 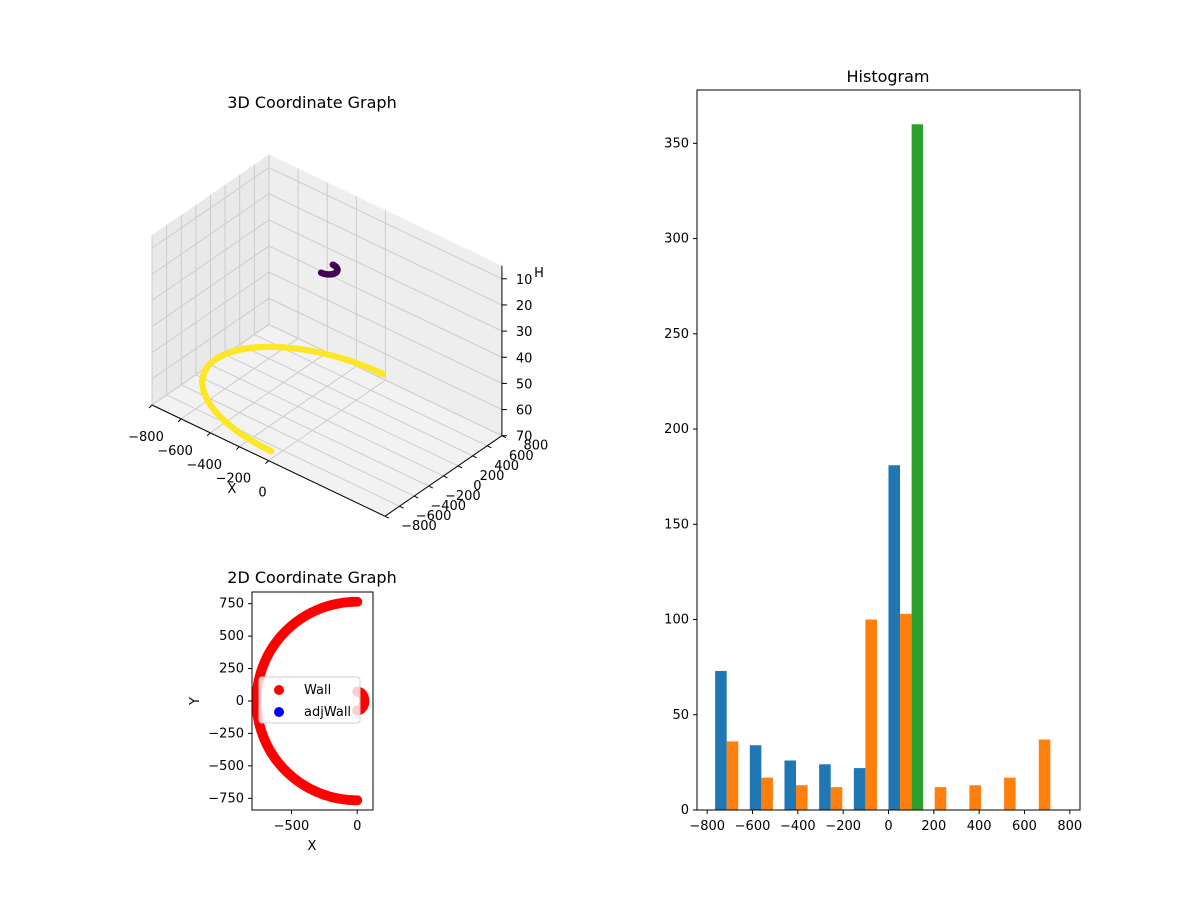 I want to click on 3d-z-tick-label: 60, so click(x=524, y=411).